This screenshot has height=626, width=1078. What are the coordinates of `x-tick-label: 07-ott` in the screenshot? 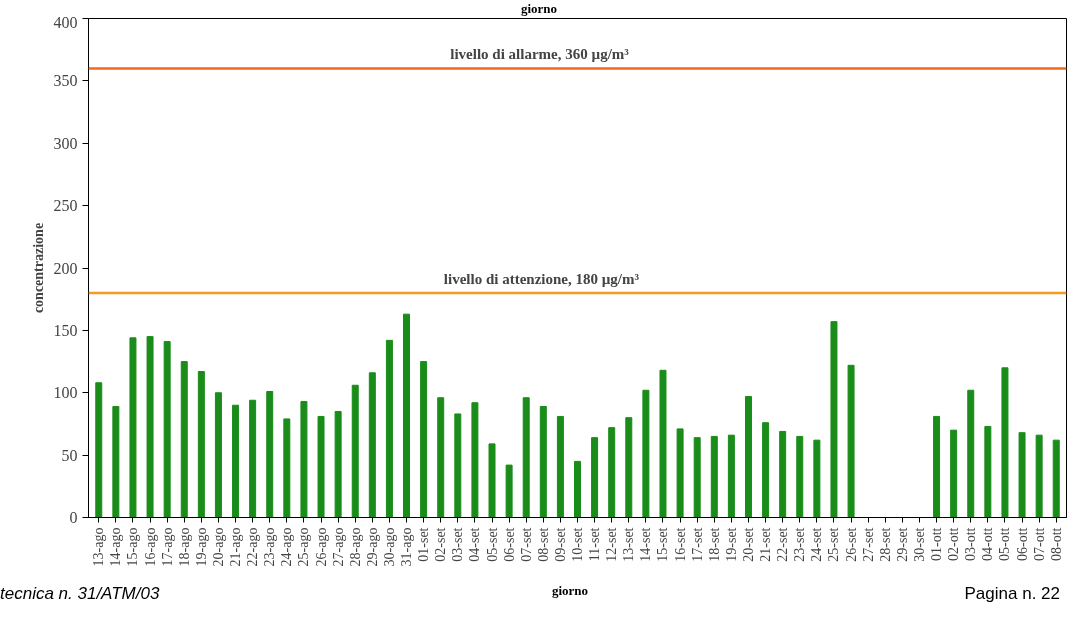 It's located at (1039, 544).